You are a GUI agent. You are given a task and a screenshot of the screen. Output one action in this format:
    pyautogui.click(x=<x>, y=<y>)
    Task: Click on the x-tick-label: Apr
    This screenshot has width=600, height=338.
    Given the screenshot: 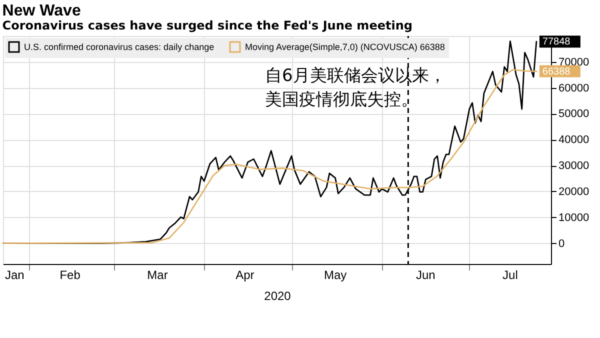 What is the action you would take?
    pyautogui.click(x=245, y=275)
    